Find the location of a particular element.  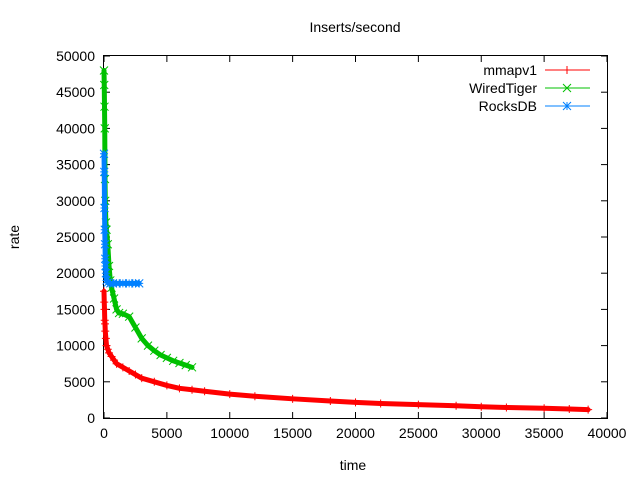

y-tick-label: 15000 is located at coordinates (75, 309).